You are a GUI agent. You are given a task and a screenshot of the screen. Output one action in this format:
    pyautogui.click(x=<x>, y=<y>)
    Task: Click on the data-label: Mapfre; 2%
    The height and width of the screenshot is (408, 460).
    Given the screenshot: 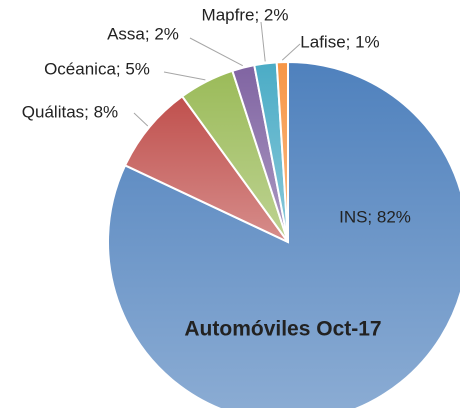 What is the action you would take?
    pyautogui.click(x=245, y=14)
    